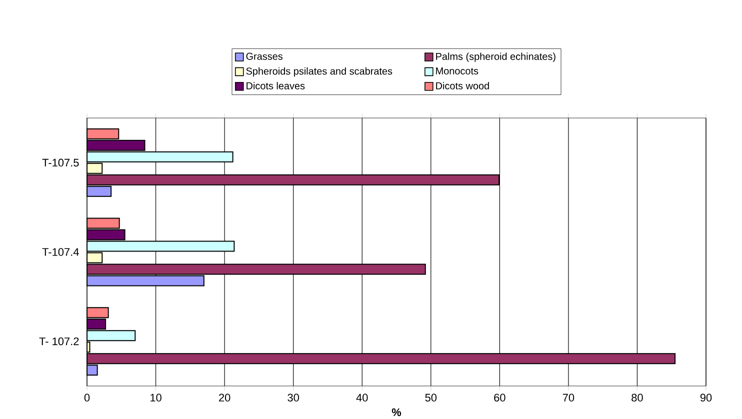 The width and height of the screenshot is (742, 419). What do you see at coordinates (87, 398) in the screenshot?
I see `x-tick-label: 0` at bounding box center [87, 398].